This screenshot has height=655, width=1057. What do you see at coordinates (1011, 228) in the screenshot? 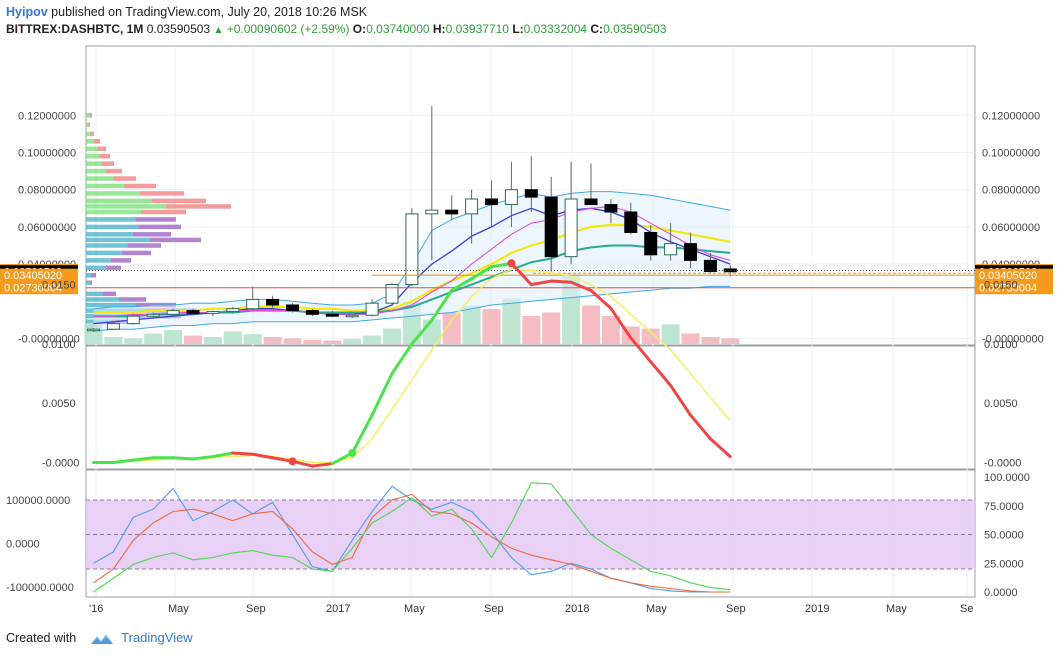
I see `price-tick-right: 0.06000000` at bounding box center [1011, 228].